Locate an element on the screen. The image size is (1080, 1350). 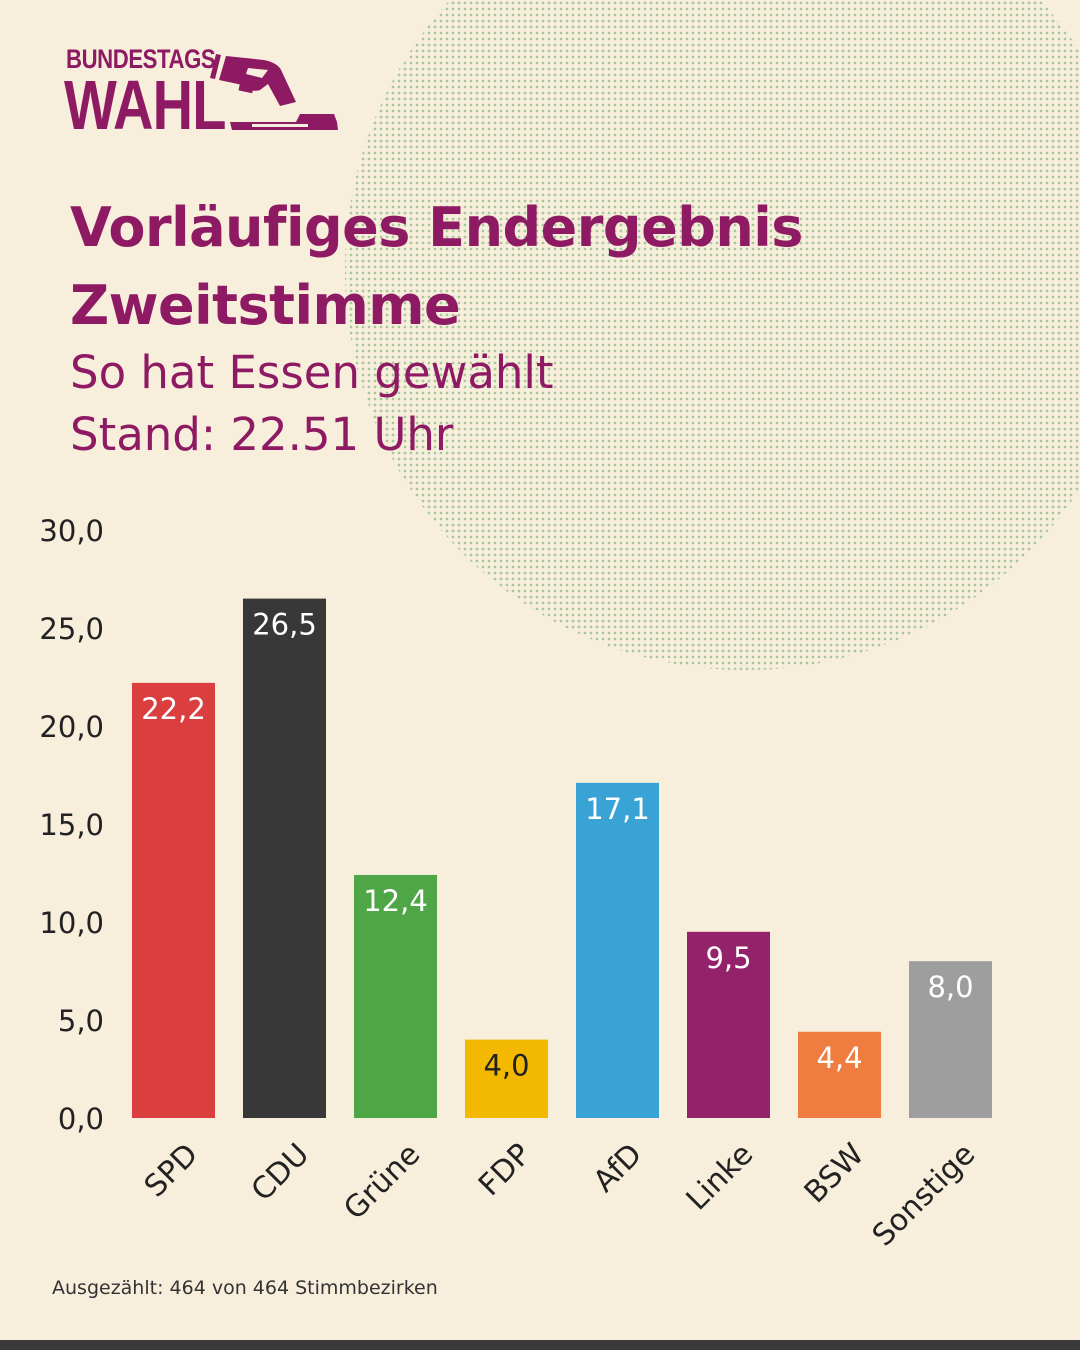
y-tick-label: 30,0 is located at coordinates (71, 531).